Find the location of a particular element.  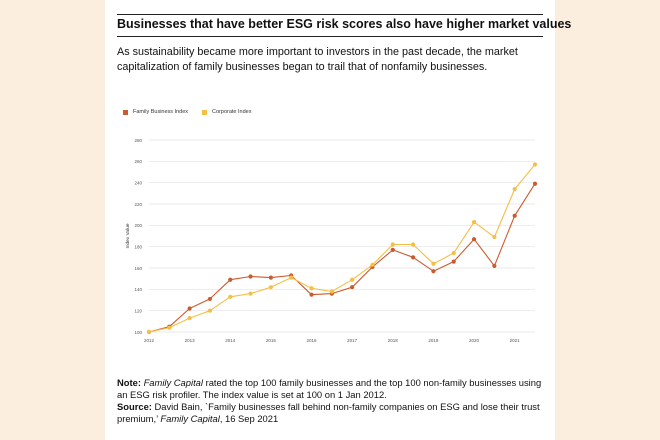

source-label: Source: is located at coordinates (134, 406).